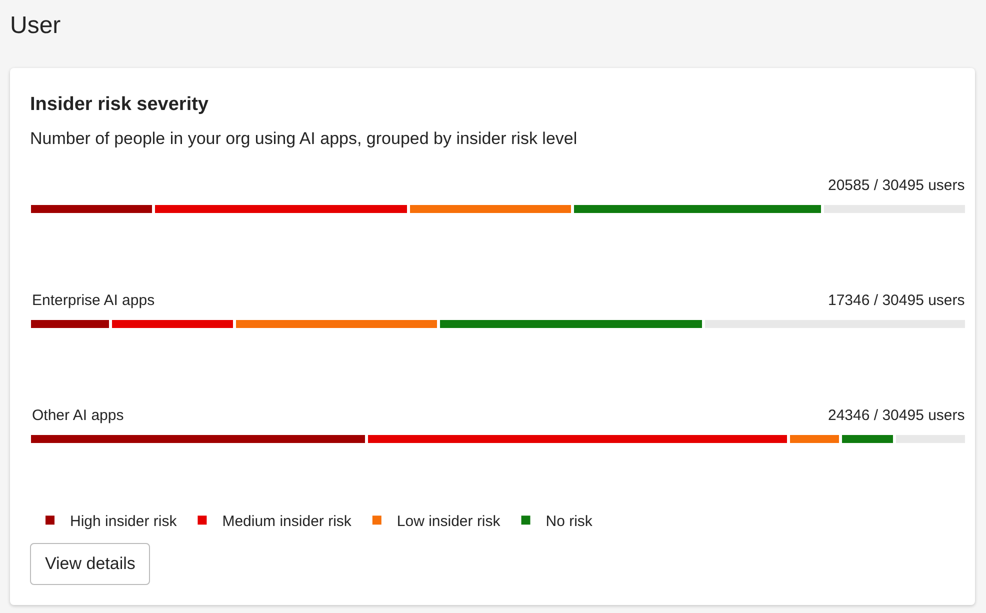 The width and height of the screenshot is (986, 613). I want to click on total-label: 20585 / 30495 users, so click(896, 185).